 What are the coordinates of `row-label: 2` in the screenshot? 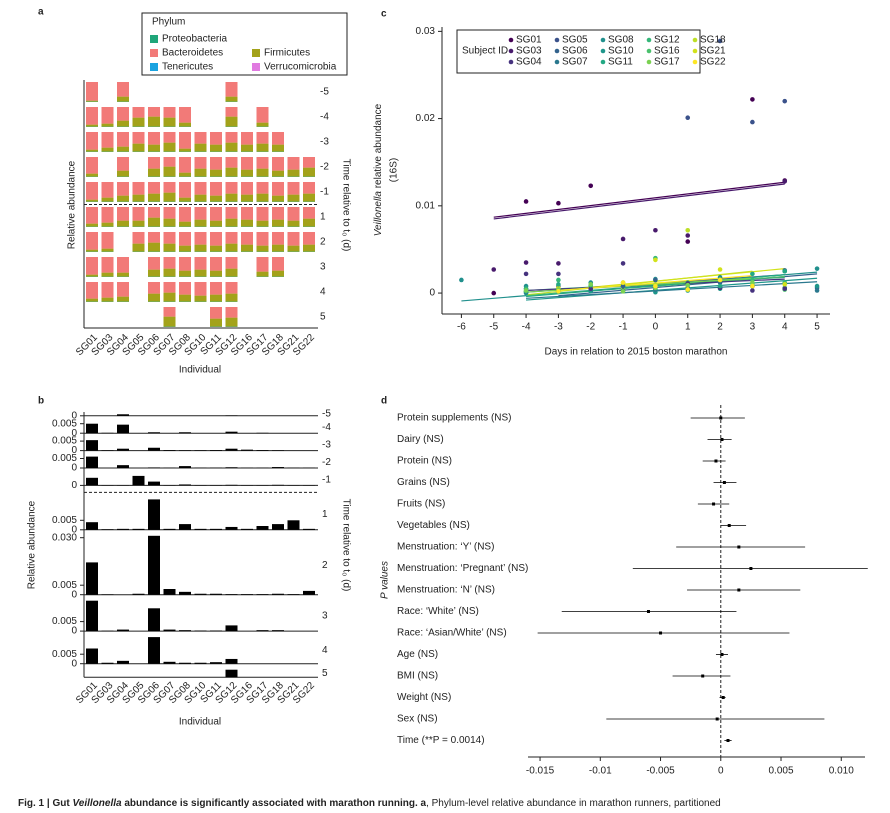 It's located at (323, 242).